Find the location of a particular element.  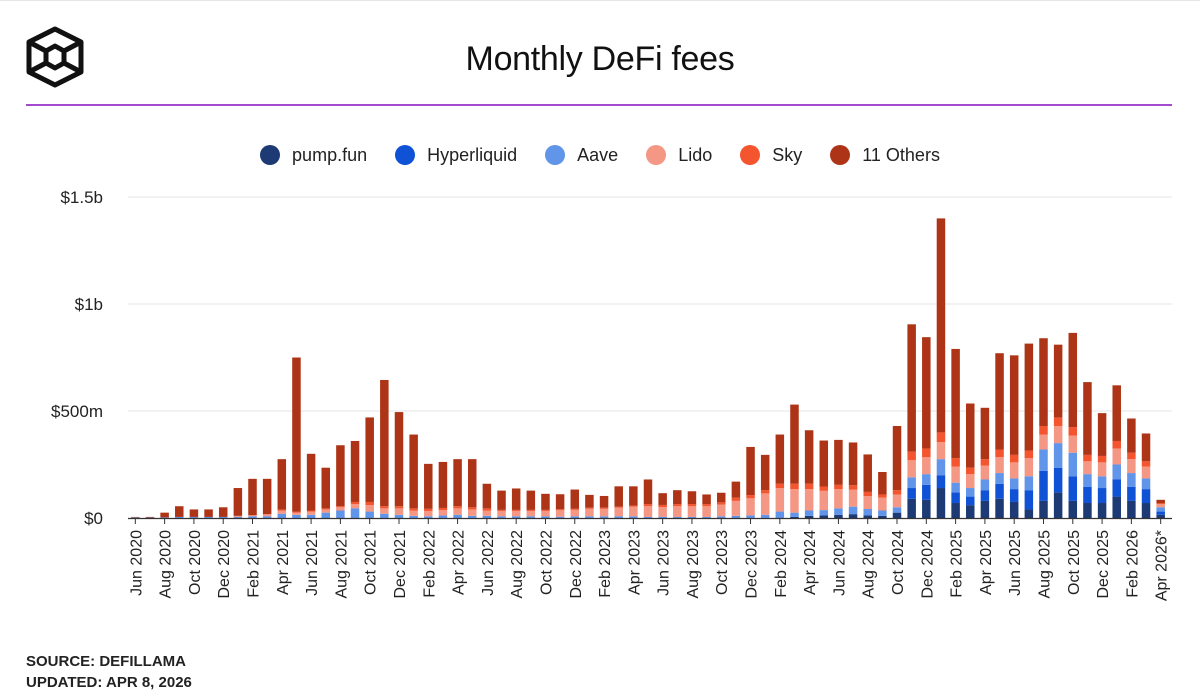

x-tick-label: Apr 2024 is located at coordinates (810, 562).